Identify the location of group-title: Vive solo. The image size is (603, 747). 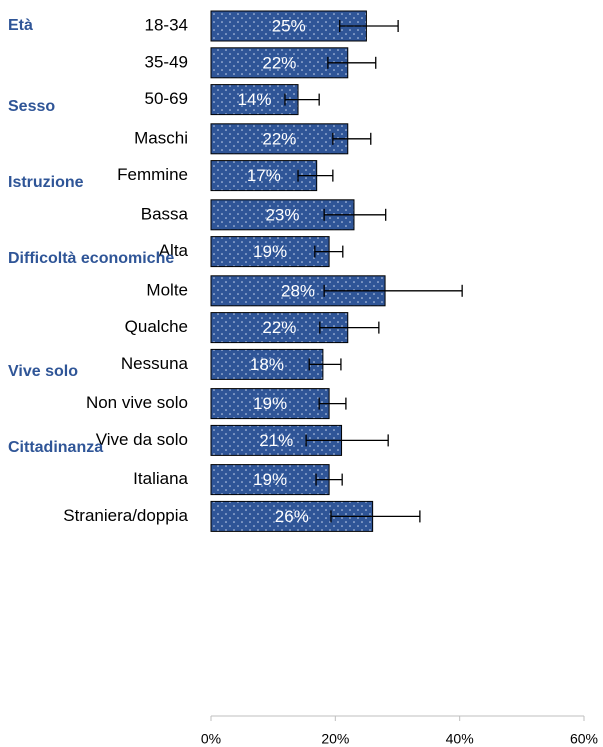
(43, 371).